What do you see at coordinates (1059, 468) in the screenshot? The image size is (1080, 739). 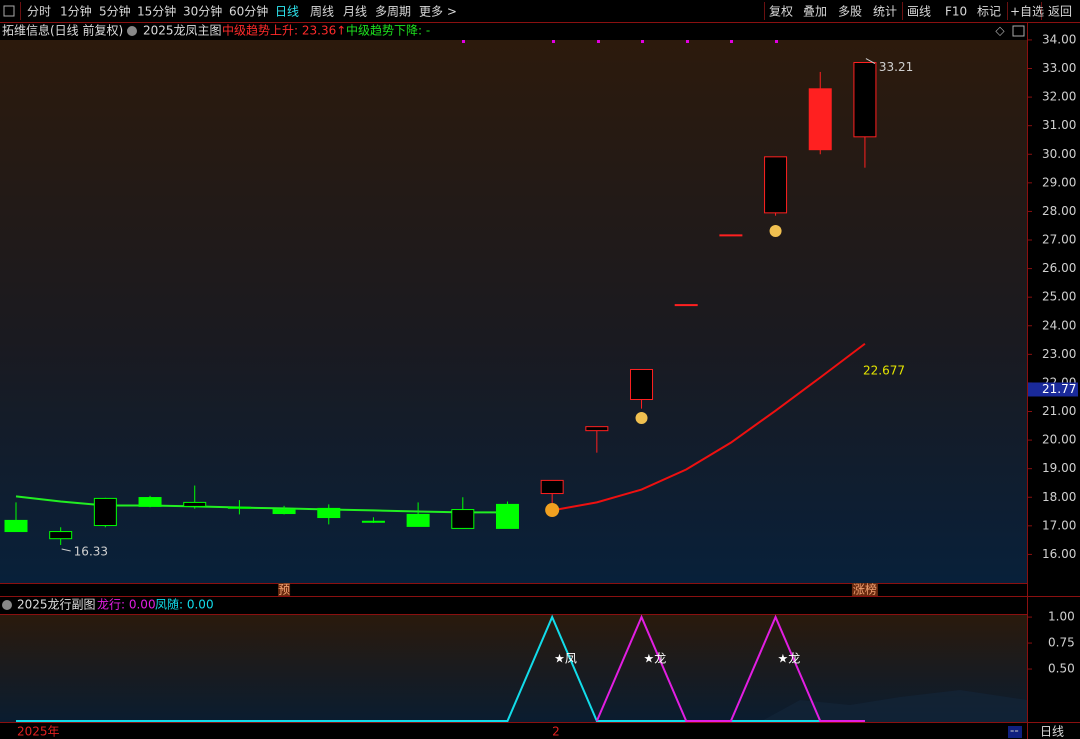 I see `y-tick-label: 19.00` at bounding box center [1059, 468].